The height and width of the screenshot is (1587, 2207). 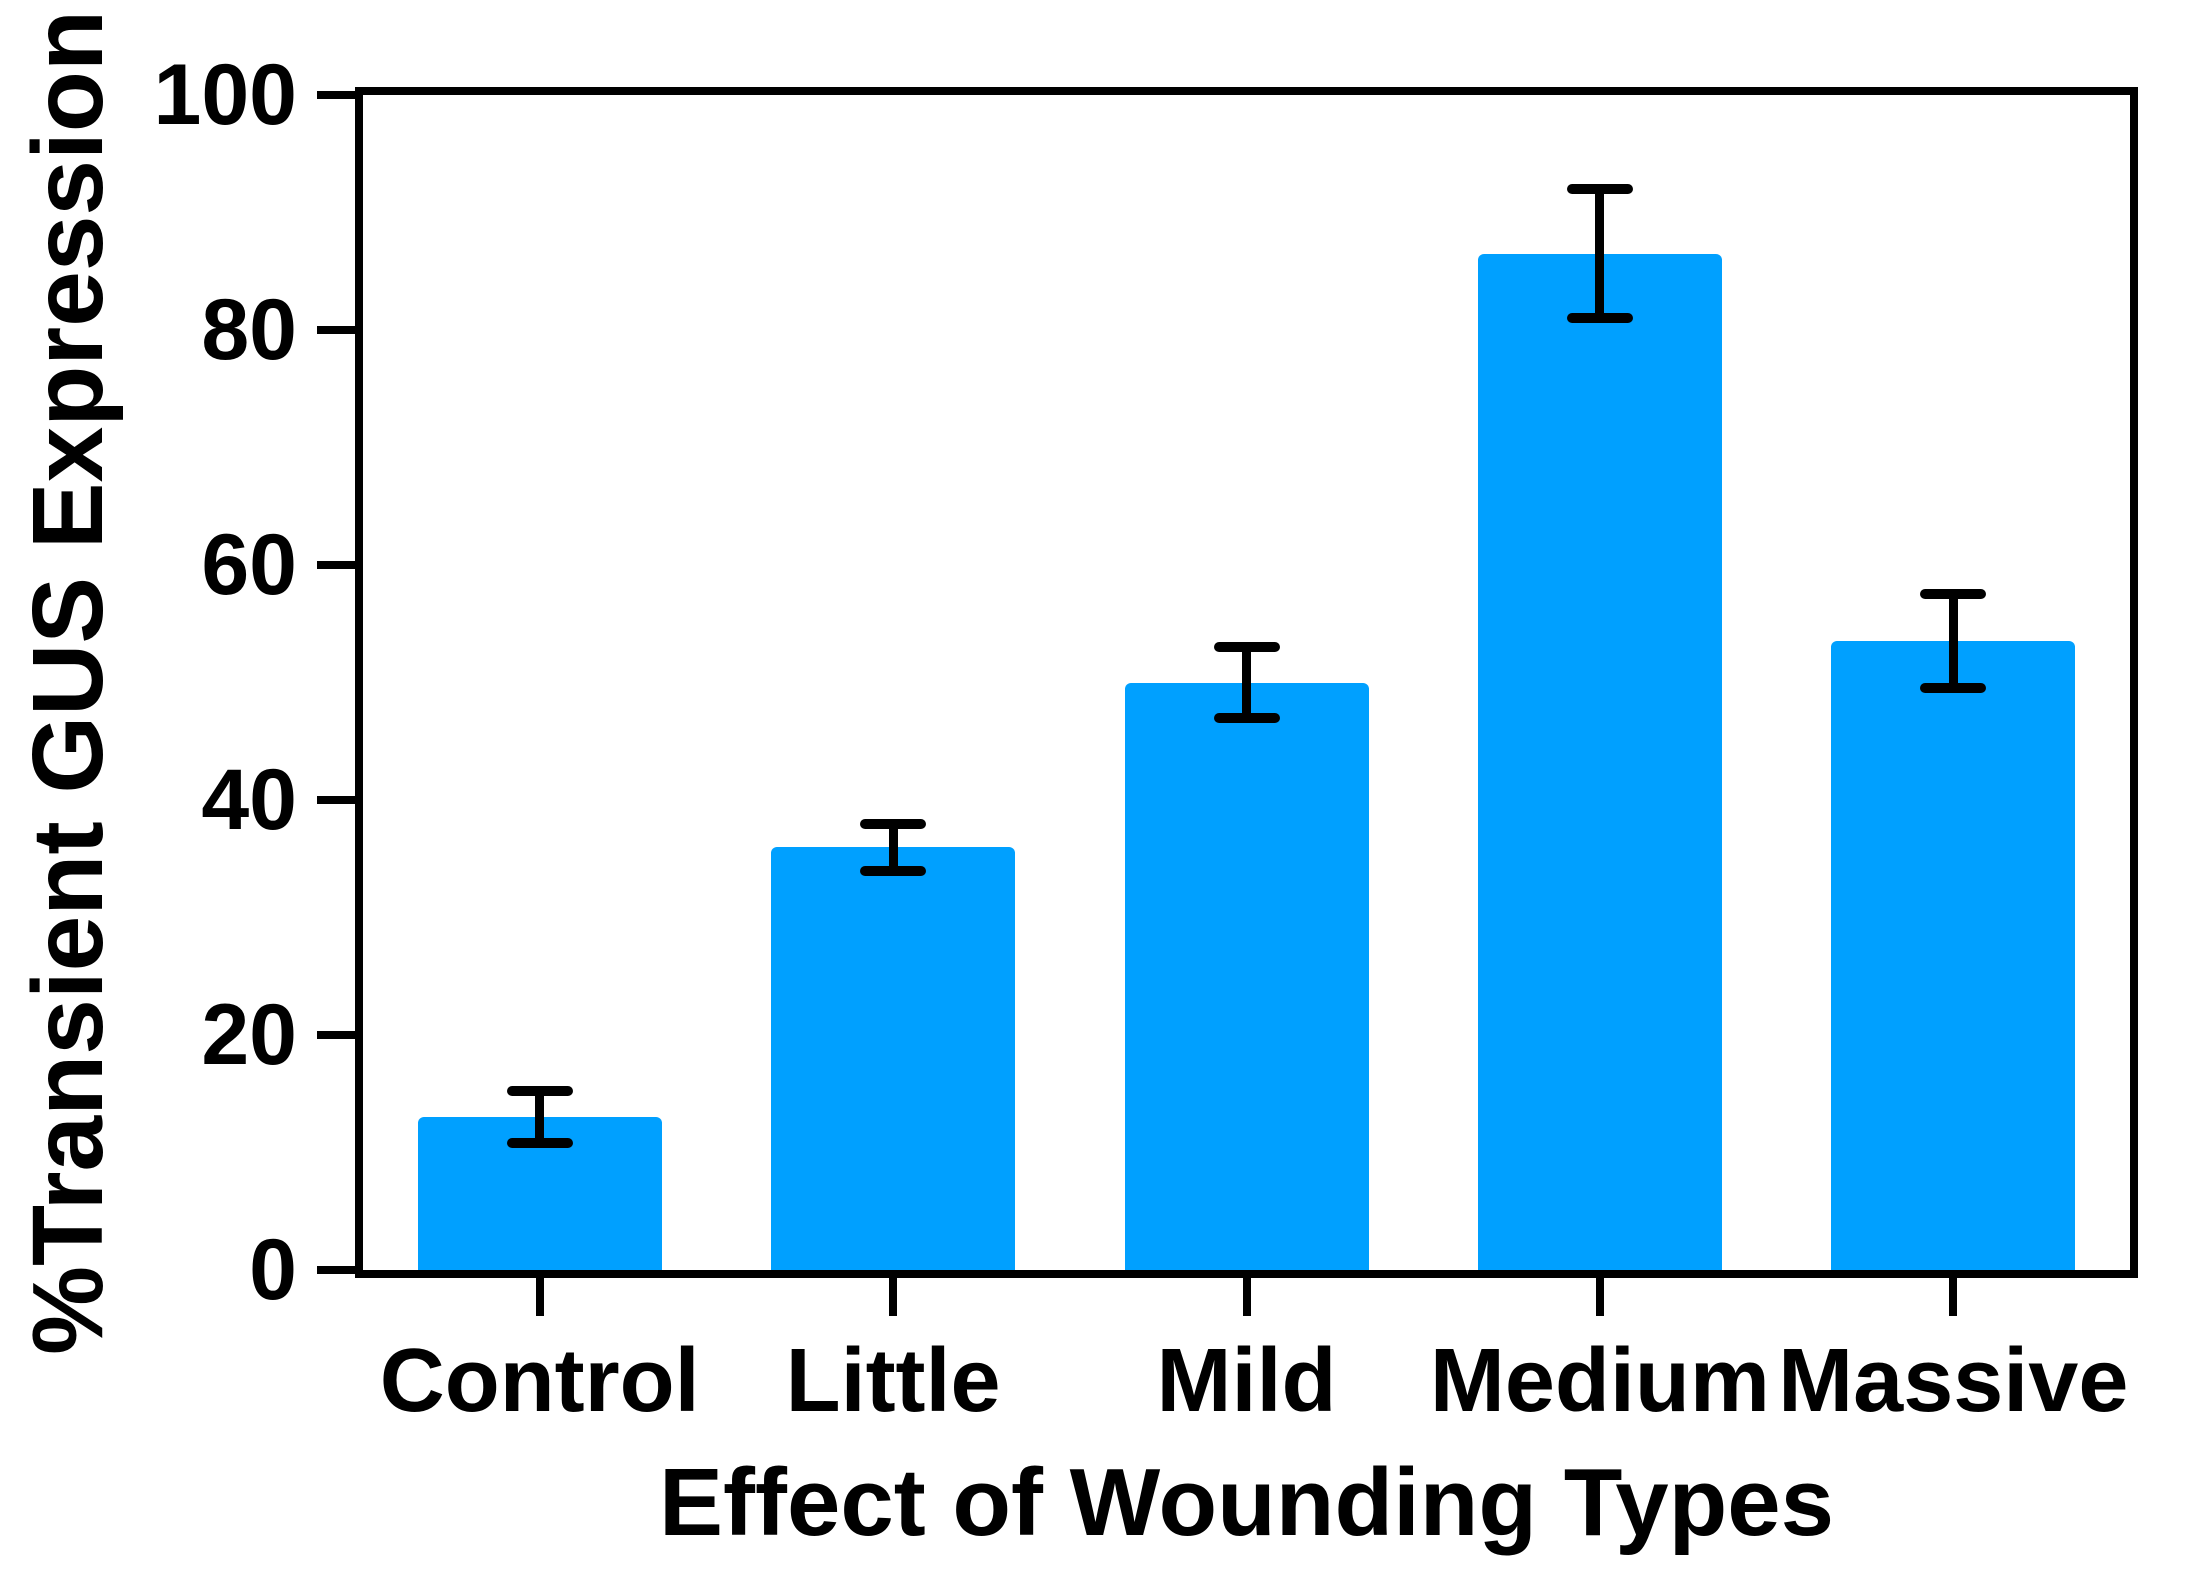 What do you see at coordinates (249, 565) in the screenshot?
I see `y-tick-label: 60` at bounding box center [249, 565].